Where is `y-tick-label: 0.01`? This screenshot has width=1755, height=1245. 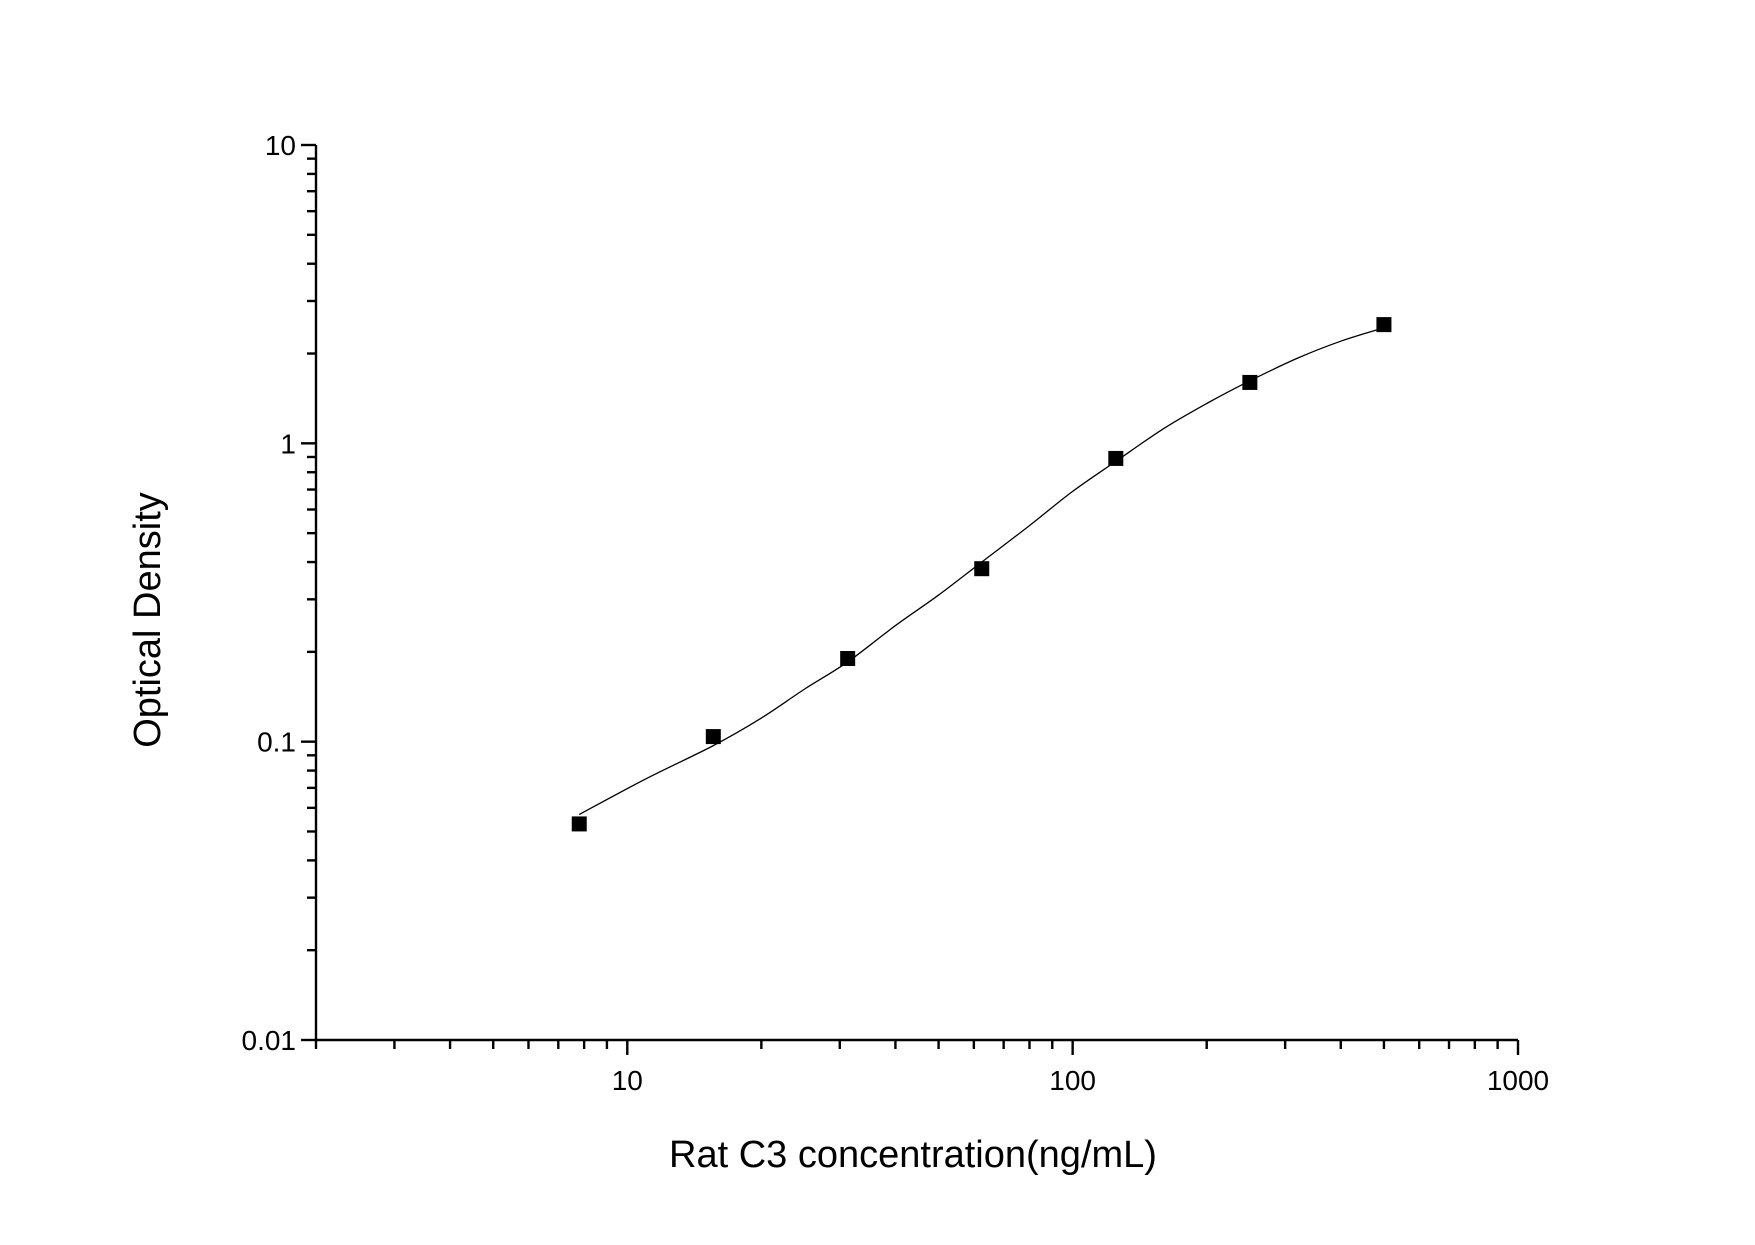 y-tick-label: 0.01 is located at coordinates (269, 1040).